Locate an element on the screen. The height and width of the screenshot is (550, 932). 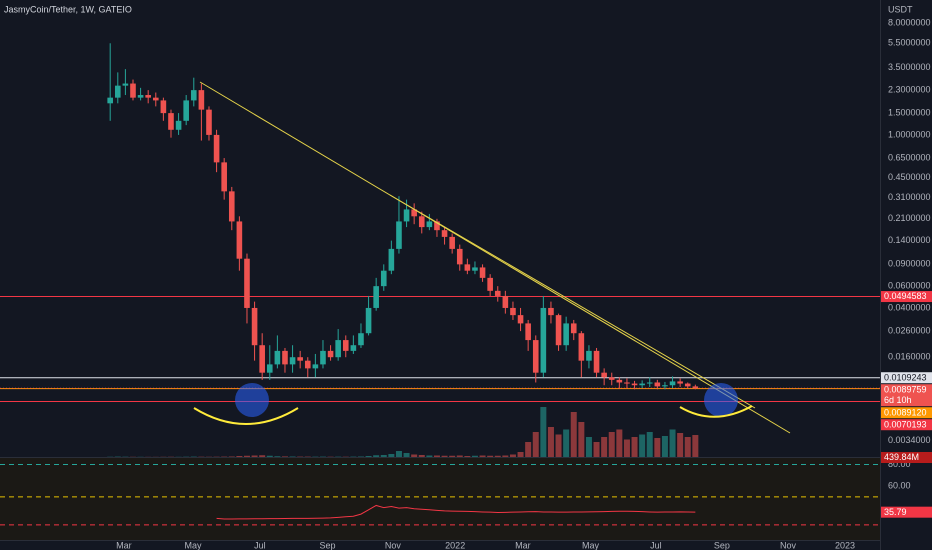
y-tick-label: 3.5000000 is located at coordinates (909, 67).